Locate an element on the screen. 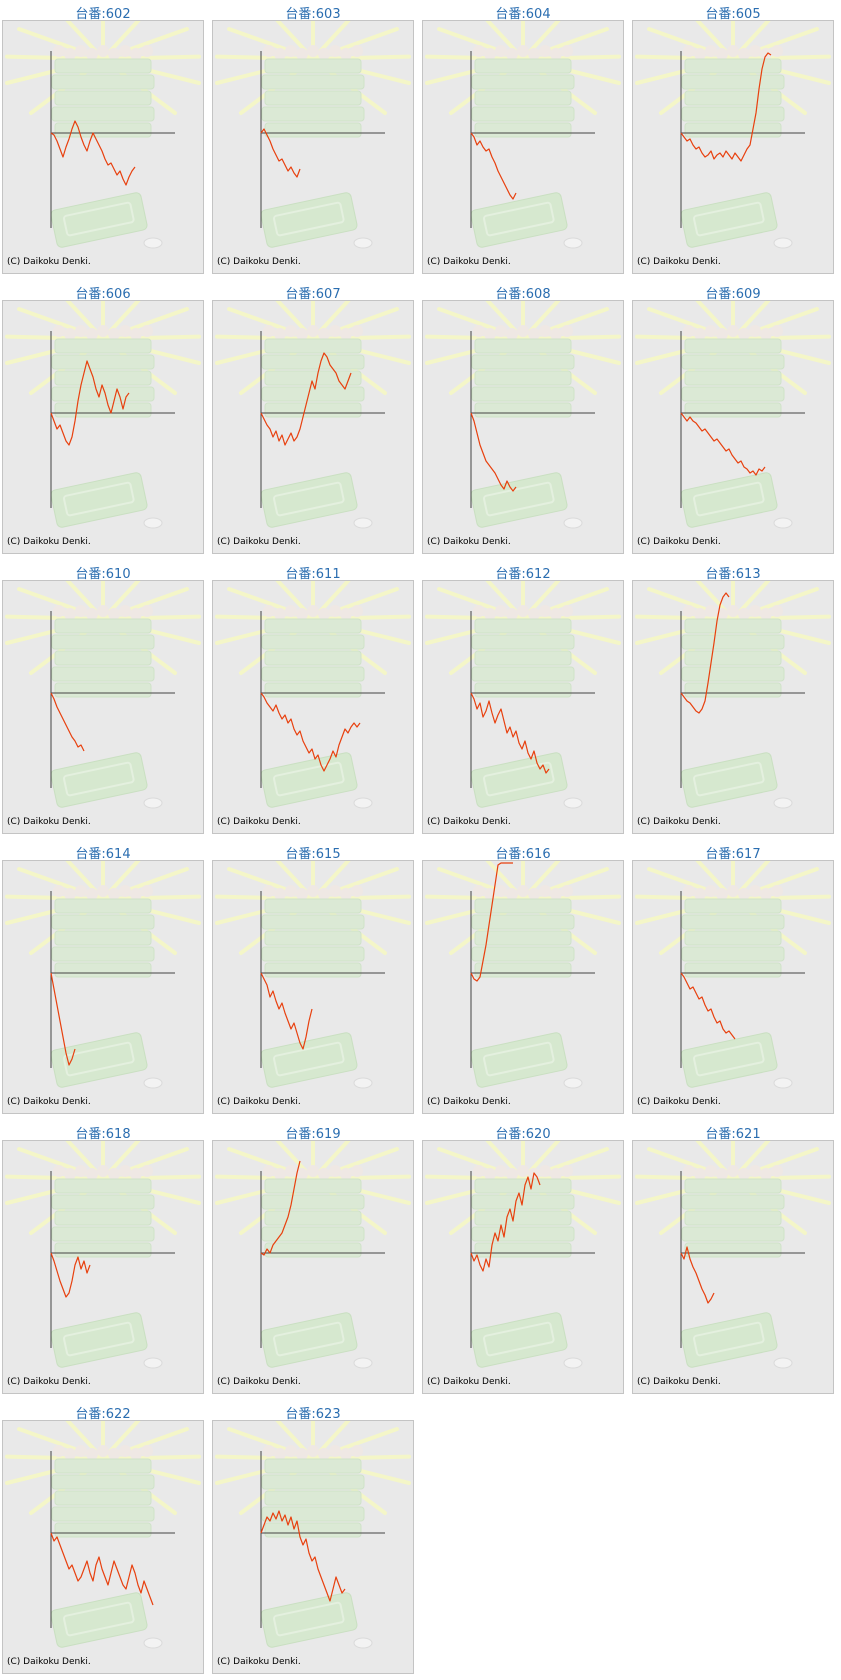 The image size is (841, 1680). chart-title: 台番:602 is located at coordinates (103, 14).